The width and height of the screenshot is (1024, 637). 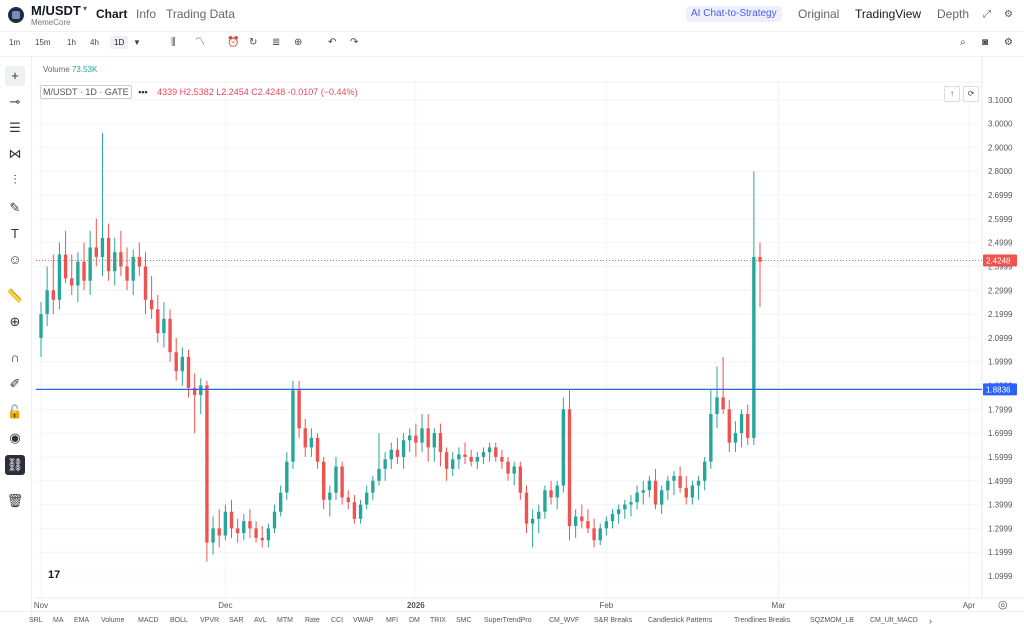 I want to click on price-tick-label: 2.4999, so click(x=1000, y=243).